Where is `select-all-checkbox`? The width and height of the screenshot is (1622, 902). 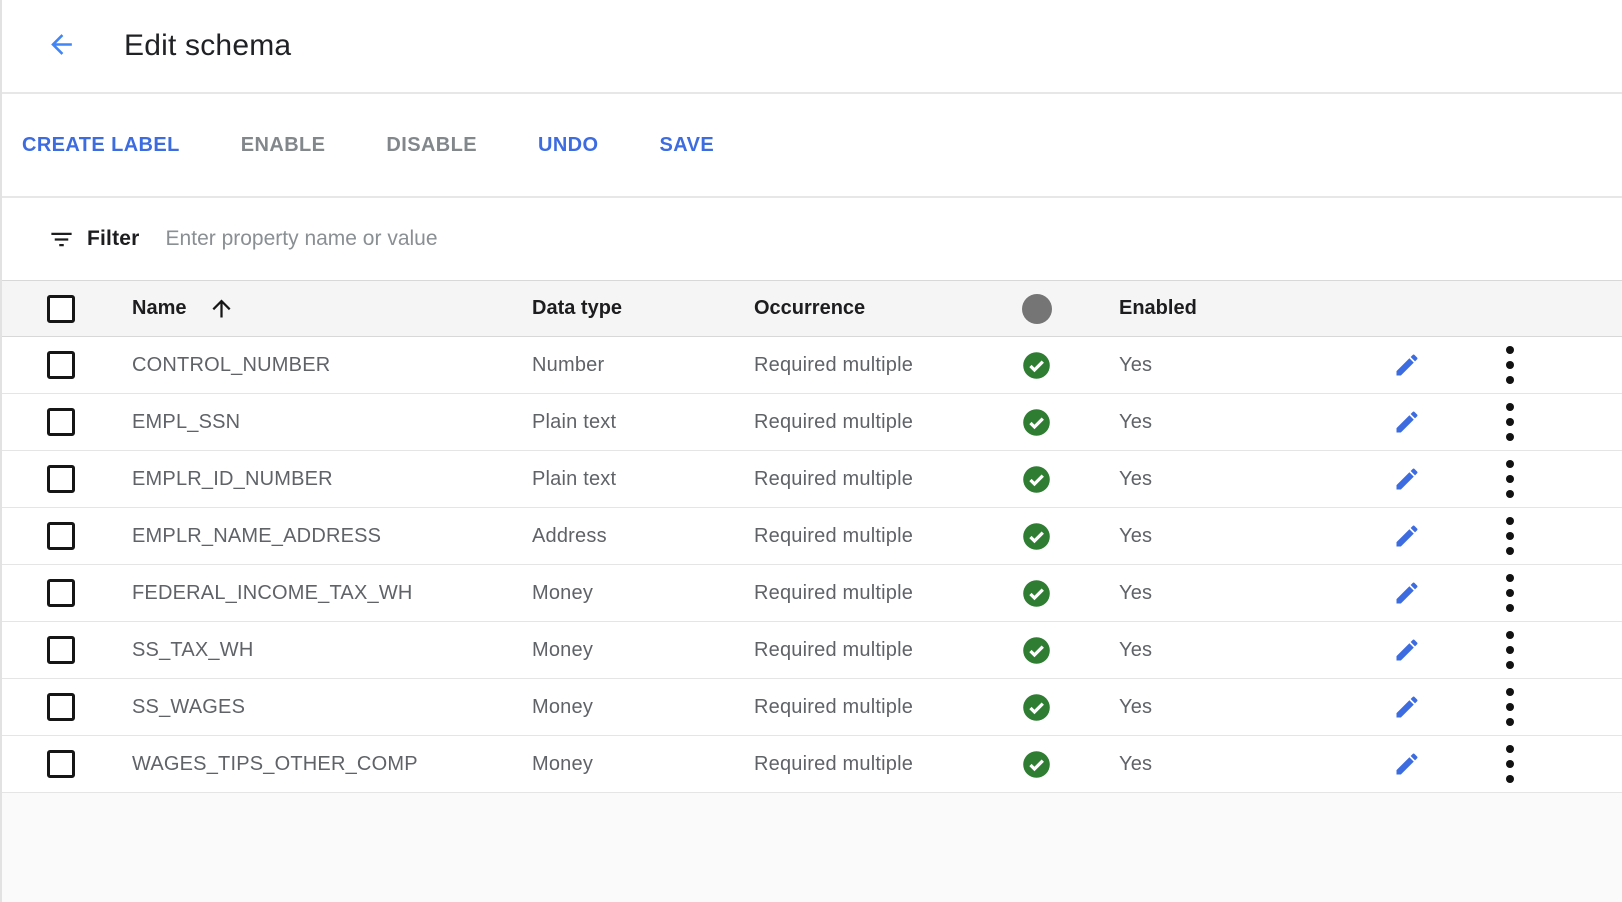
select-all-checkbox is located at coordinates (61, 308).